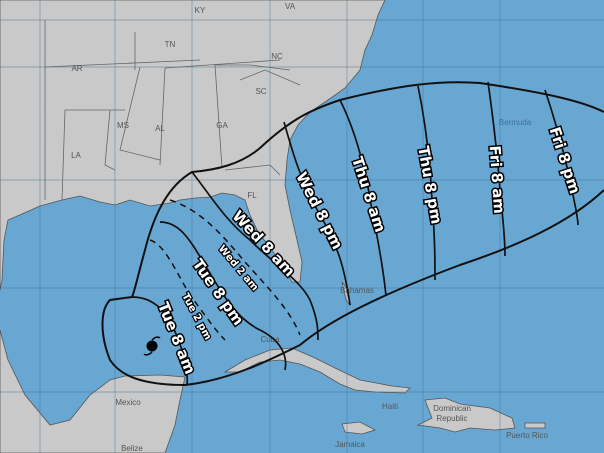 The width and height of the screenshot is (604, 453). I want to click on label-tn: TN, so click(170, 44).